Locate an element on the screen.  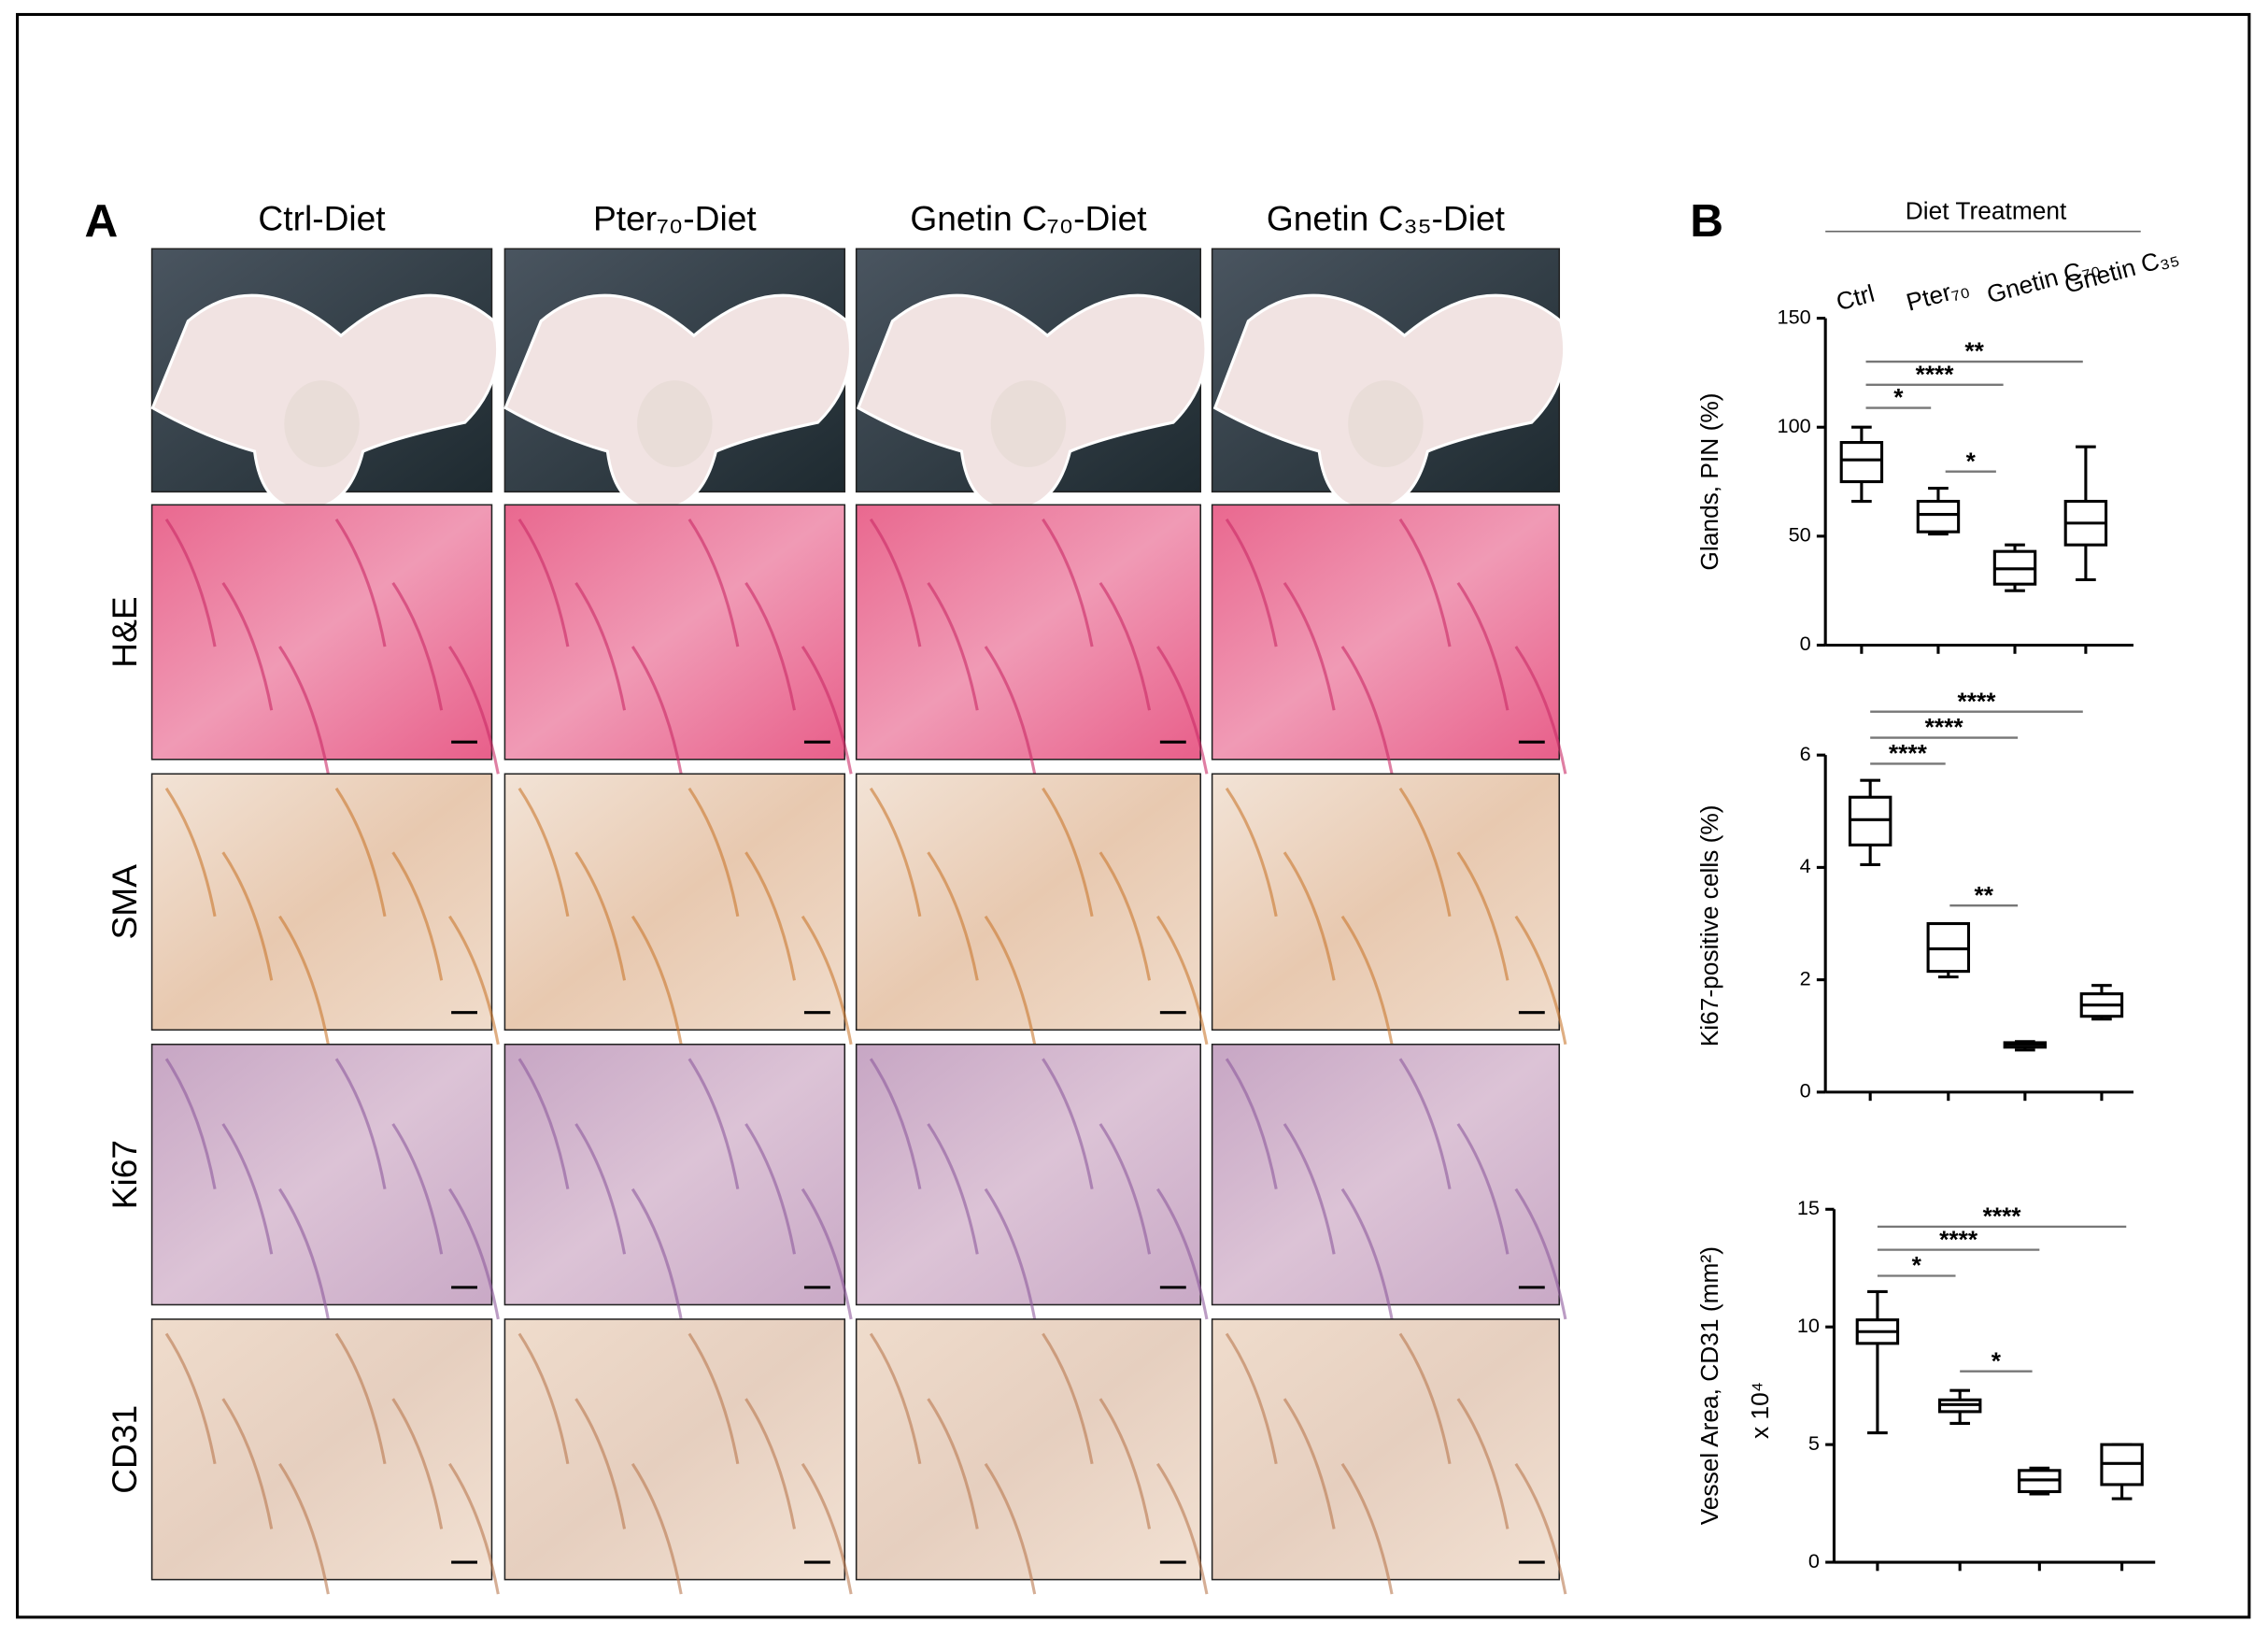
panel-label: B is located at coordinates (1706, 221).